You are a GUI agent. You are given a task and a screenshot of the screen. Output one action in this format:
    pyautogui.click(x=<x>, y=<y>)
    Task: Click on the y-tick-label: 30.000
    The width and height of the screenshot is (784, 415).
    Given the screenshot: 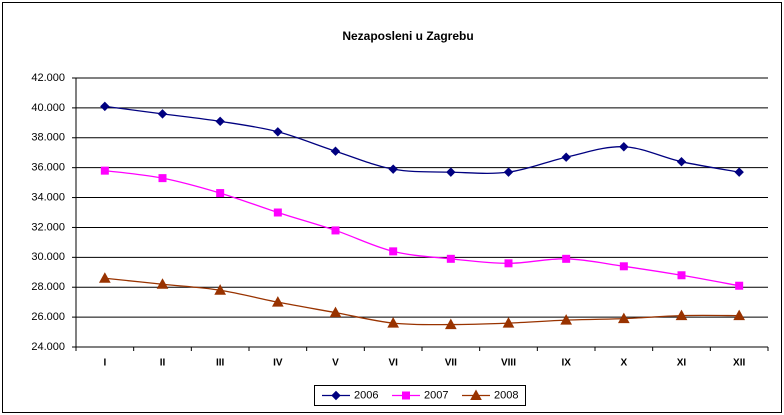 What is the action you would take?
    pyautogui.click(x=48, y=257)
    